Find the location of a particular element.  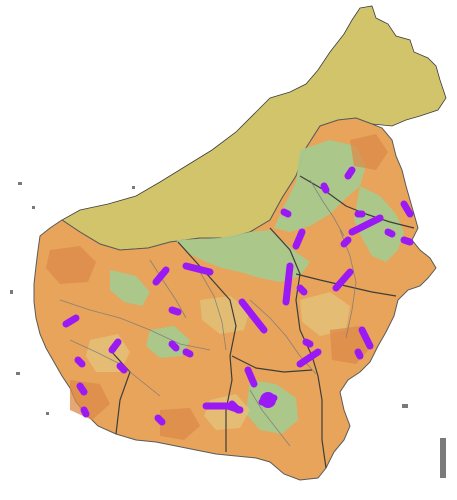

highlight-blob is located at coordinates (268, 400).